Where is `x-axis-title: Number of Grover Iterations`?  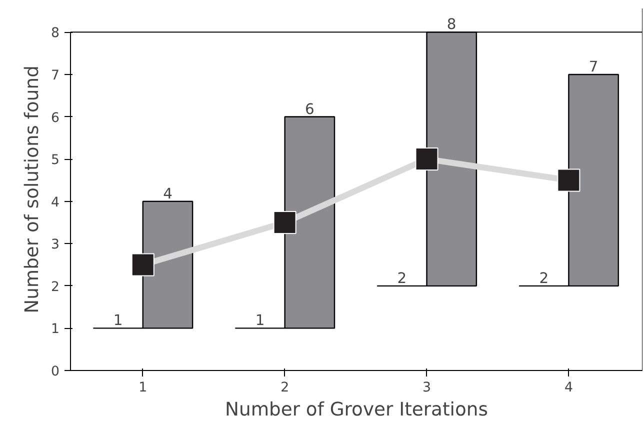
x-axis-title: Number of Grover Iterations is located at coordinates (356, 410).